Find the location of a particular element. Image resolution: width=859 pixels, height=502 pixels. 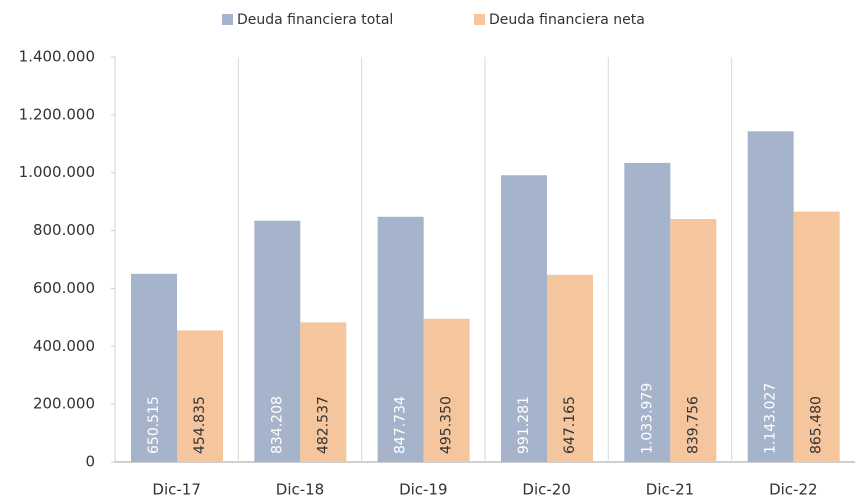

x-tick-label: Dic-19 is located at coordinates (423, 490).